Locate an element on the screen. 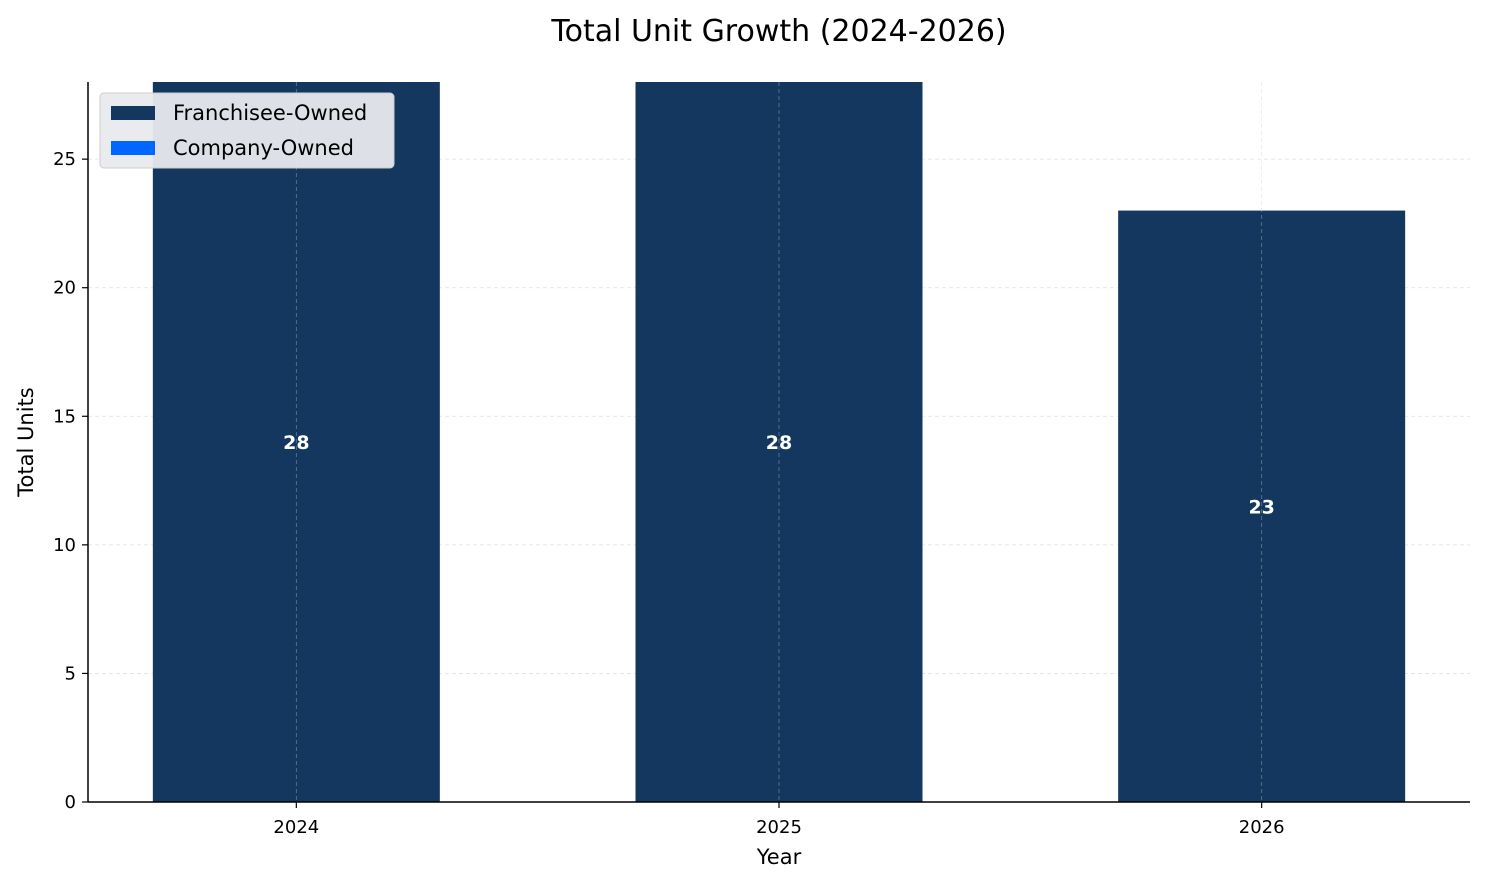 This screenshot has height=884, width=1485. bar-value-label-2024: 28 is located at coordinates (296, 443).